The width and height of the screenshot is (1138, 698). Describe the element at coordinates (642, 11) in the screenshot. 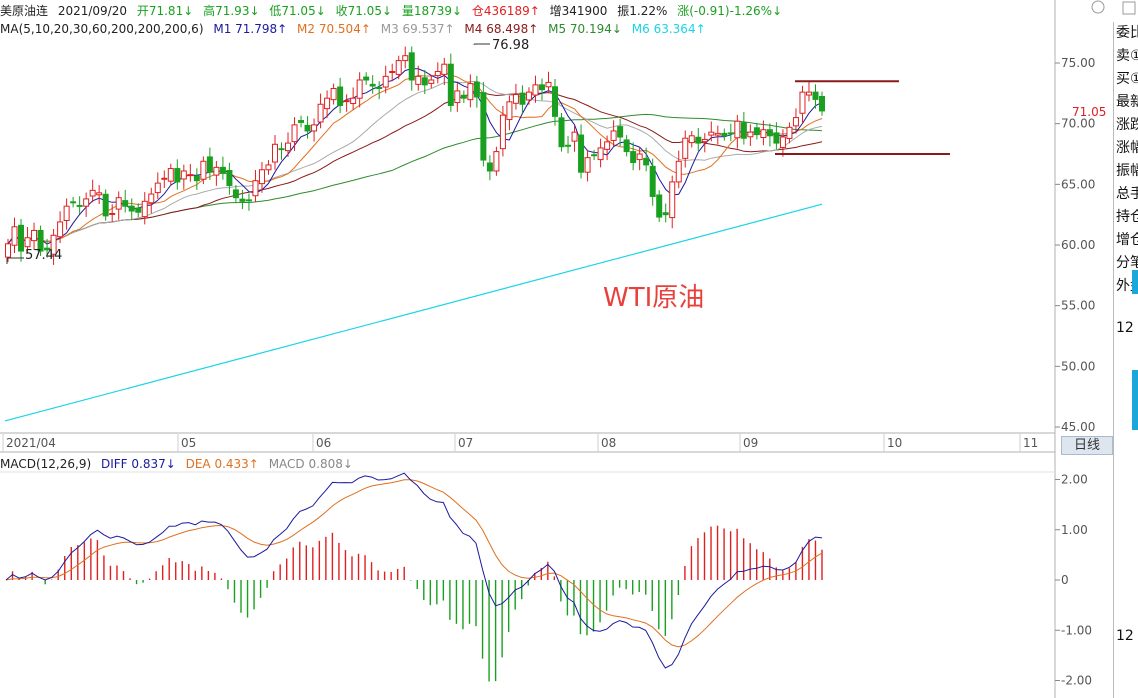

I see `amplitude: 振1.22%` at that location.